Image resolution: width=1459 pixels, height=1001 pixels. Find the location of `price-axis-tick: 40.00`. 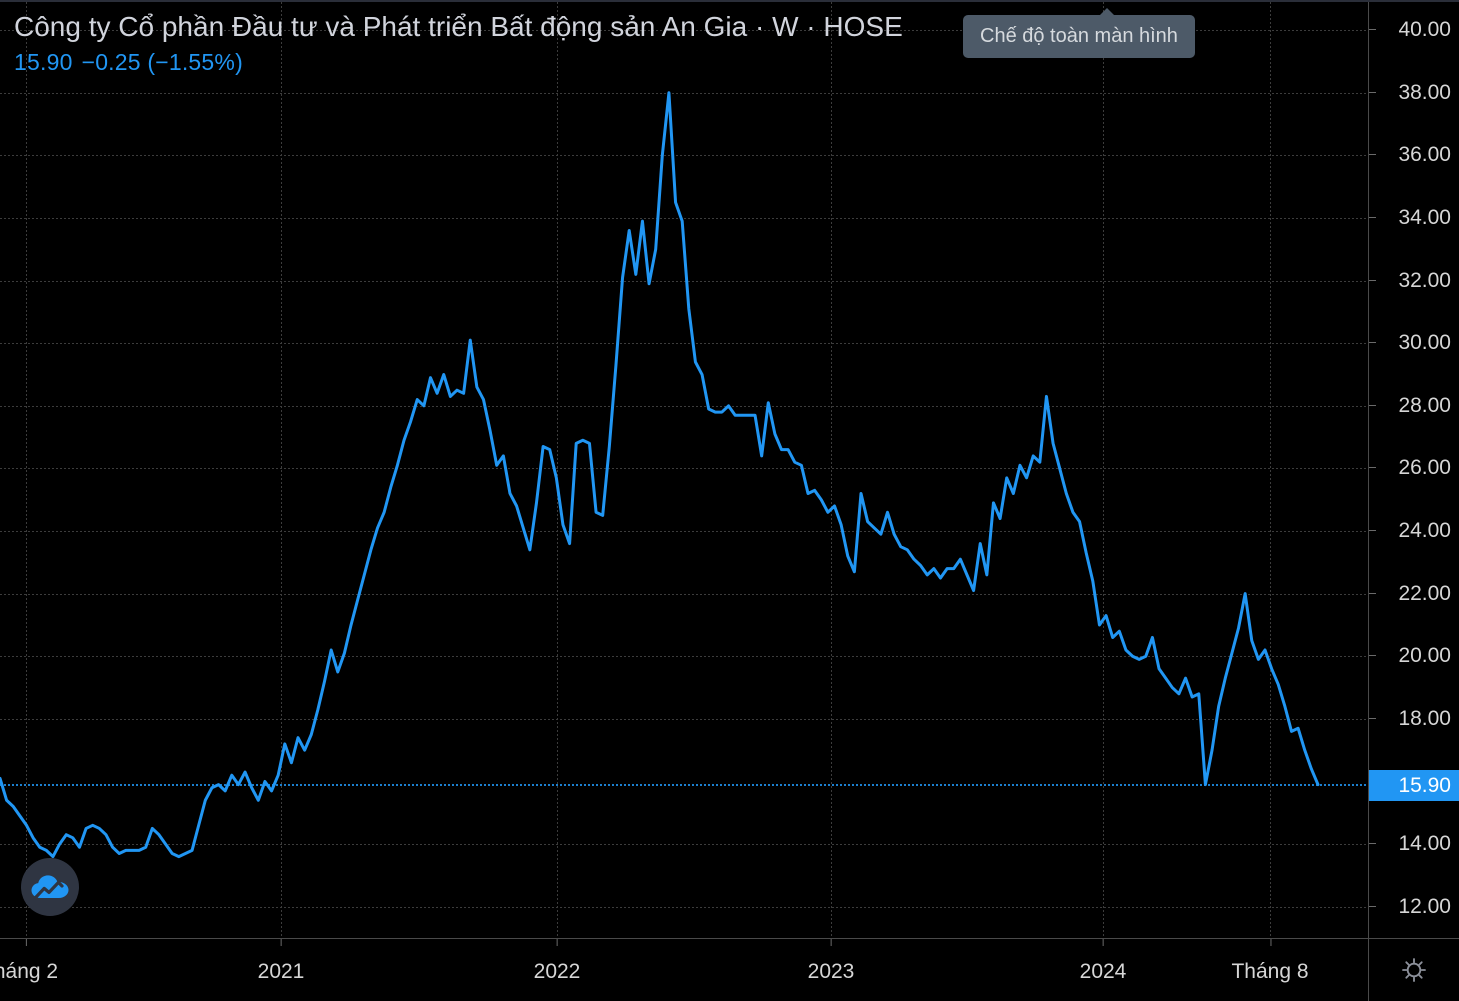

price-axis-tick: 40.00 is located at coordinates (1414, 29).